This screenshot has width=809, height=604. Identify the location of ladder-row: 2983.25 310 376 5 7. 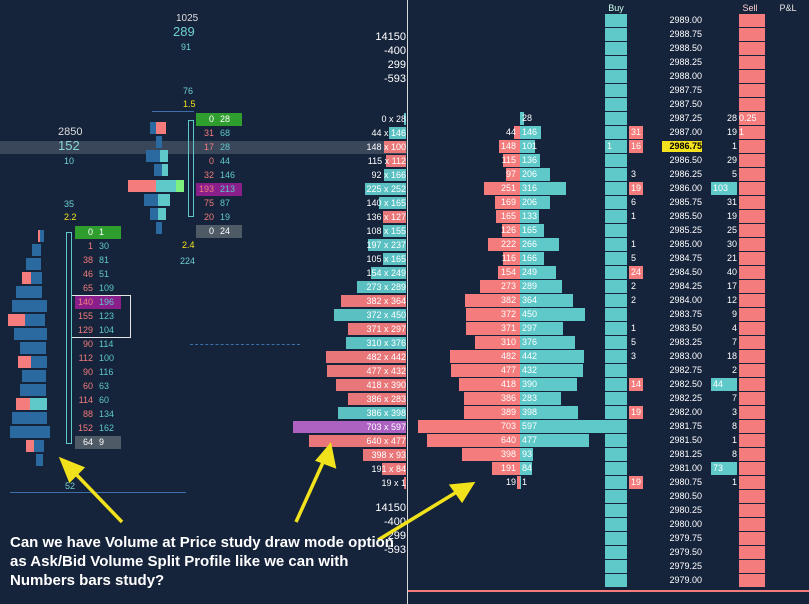
(608, 343).